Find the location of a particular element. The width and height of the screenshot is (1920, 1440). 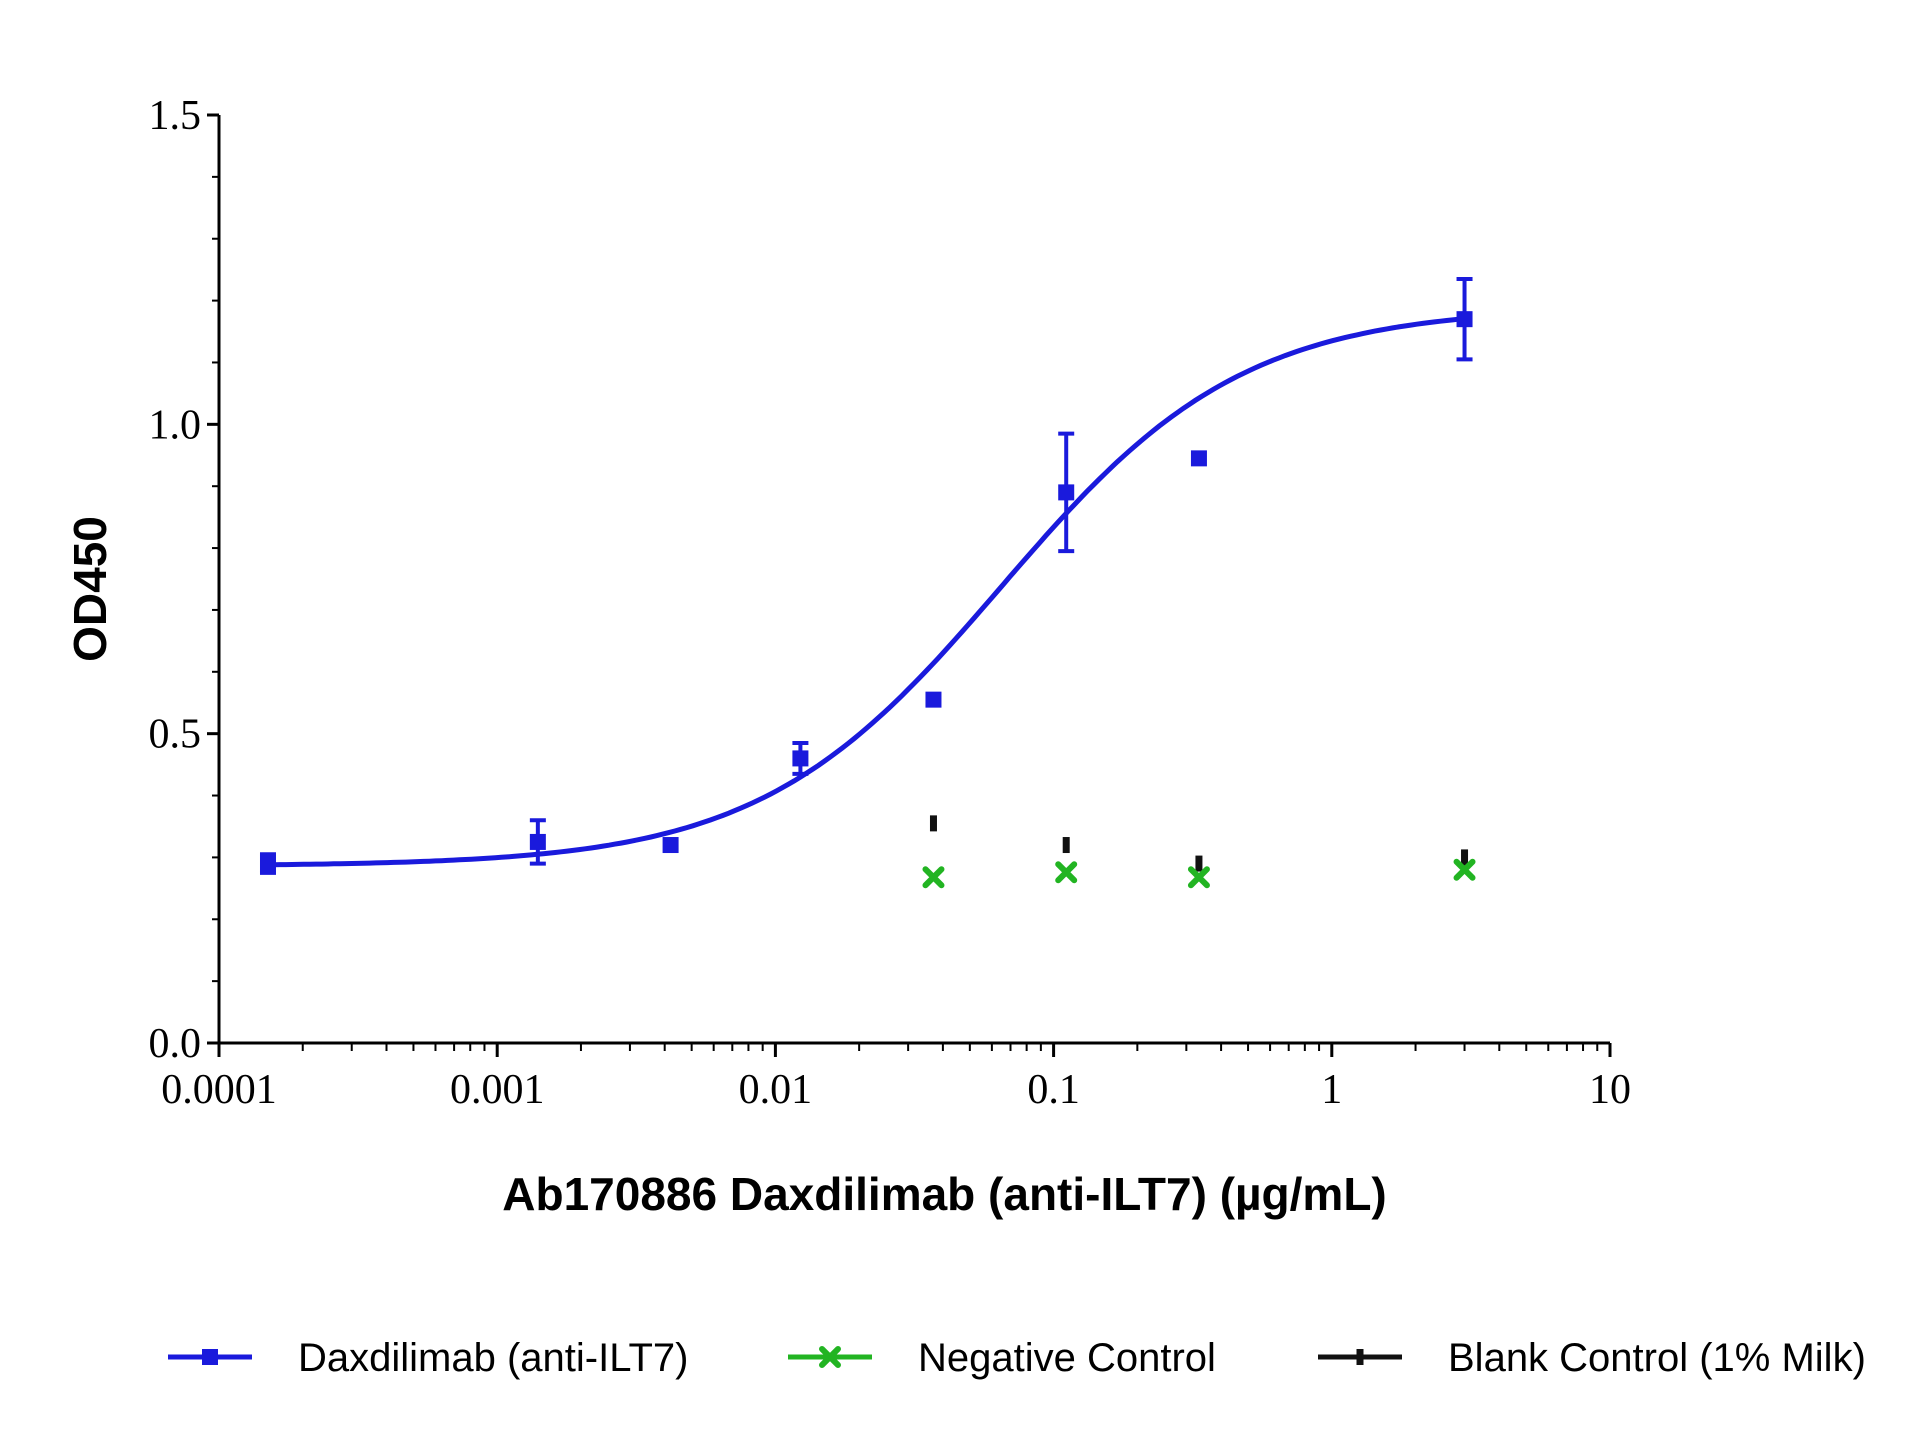

x-tick-label: 10 is located at coordinates (1610, 1090).